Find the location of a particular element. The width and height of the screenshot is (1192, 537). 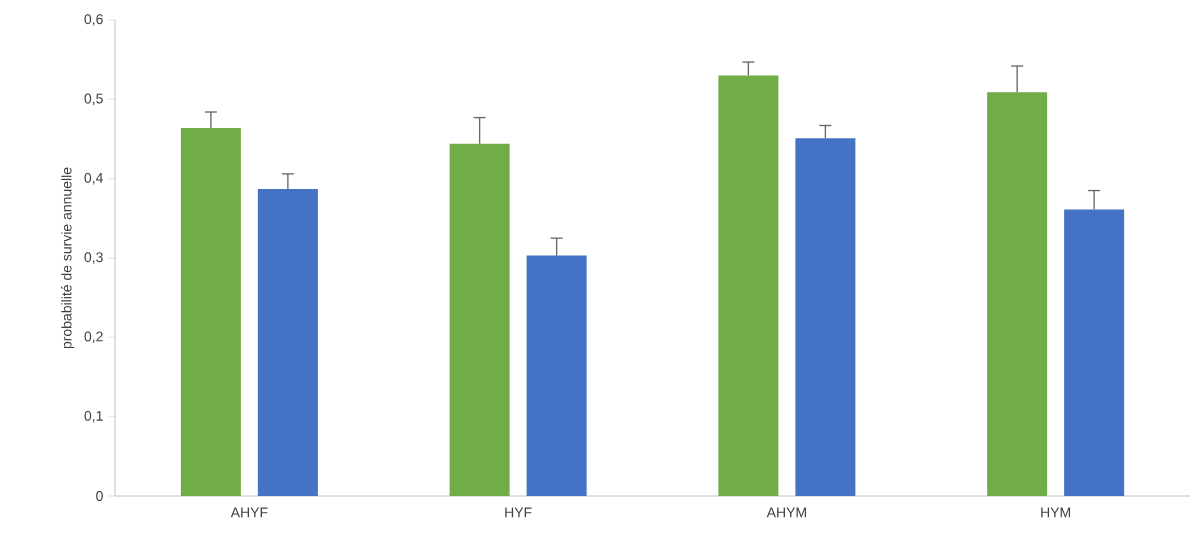

y-tick-label: 0,1 is located at coordinates (93, 416).